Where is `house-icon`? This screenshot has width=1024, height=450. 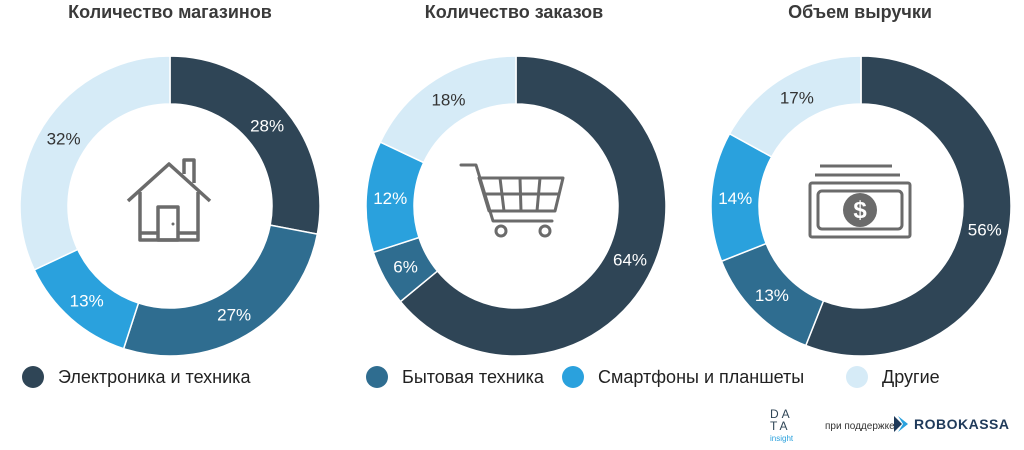 house-icon is located at coordinates (169, 200).